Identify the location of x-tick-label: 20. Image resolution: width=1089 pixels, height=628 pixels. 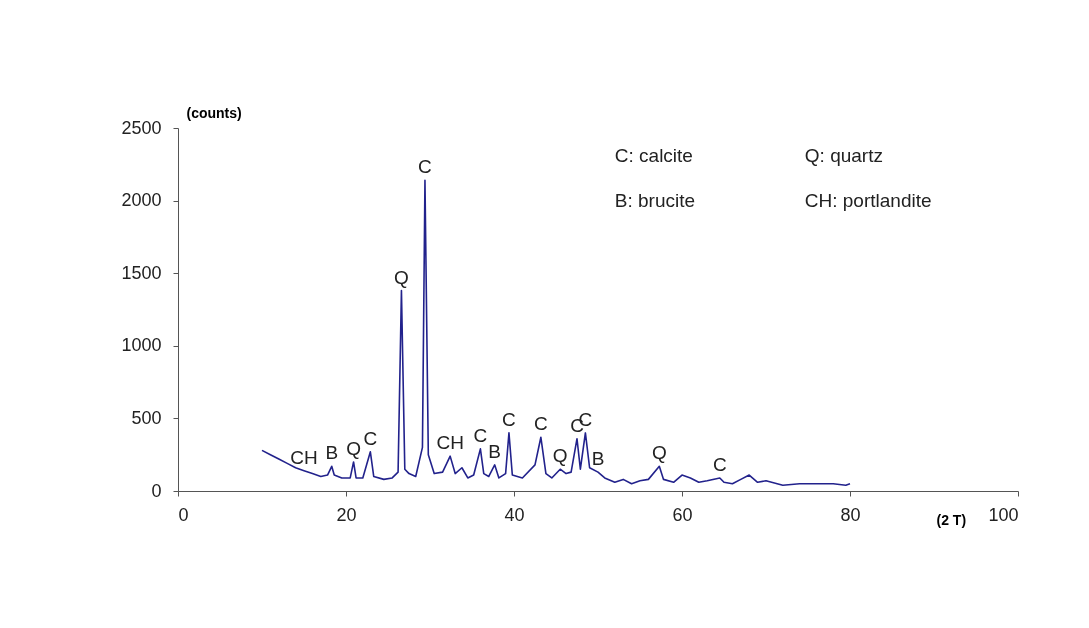
(346, 514).